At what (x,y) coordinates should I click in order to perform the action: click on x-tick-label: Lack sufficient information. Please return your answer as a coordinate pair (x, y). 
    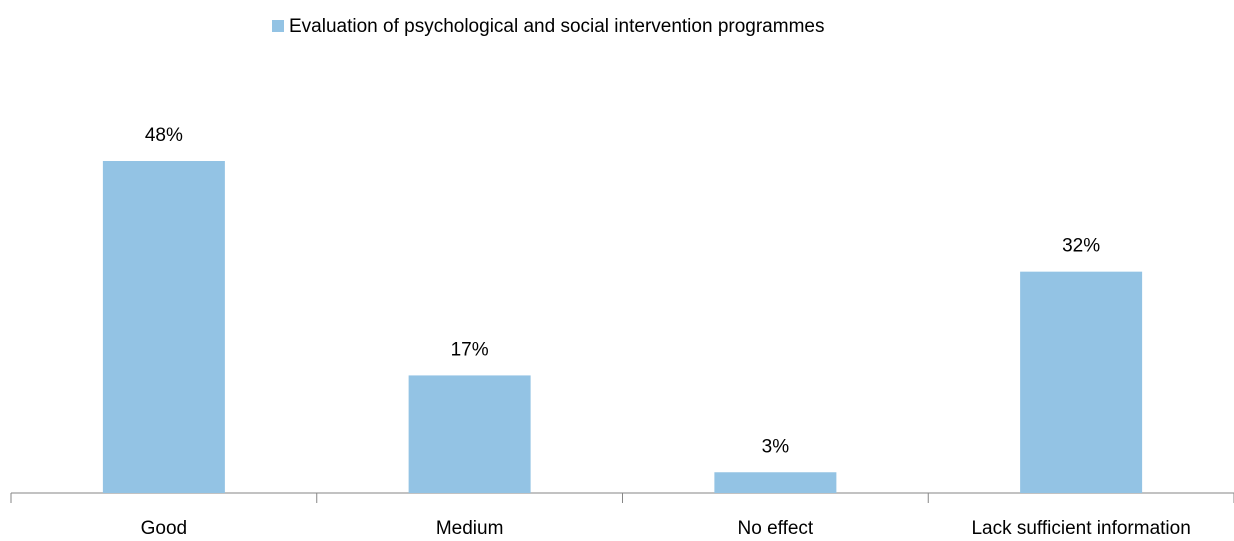
    Looking at the image, I should click on (1080, 528).